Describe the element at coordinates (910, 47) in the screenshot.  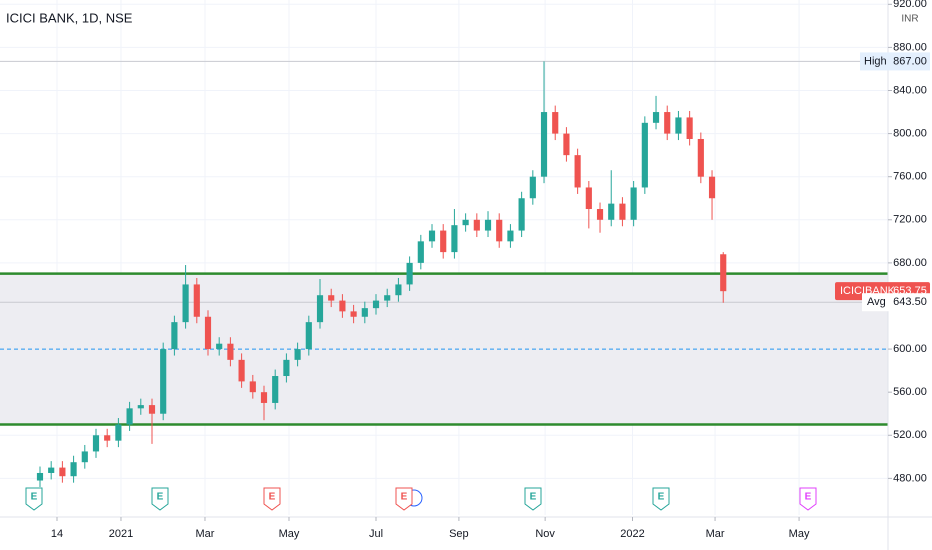
I see `y-tick-label: 880.00` at that location.